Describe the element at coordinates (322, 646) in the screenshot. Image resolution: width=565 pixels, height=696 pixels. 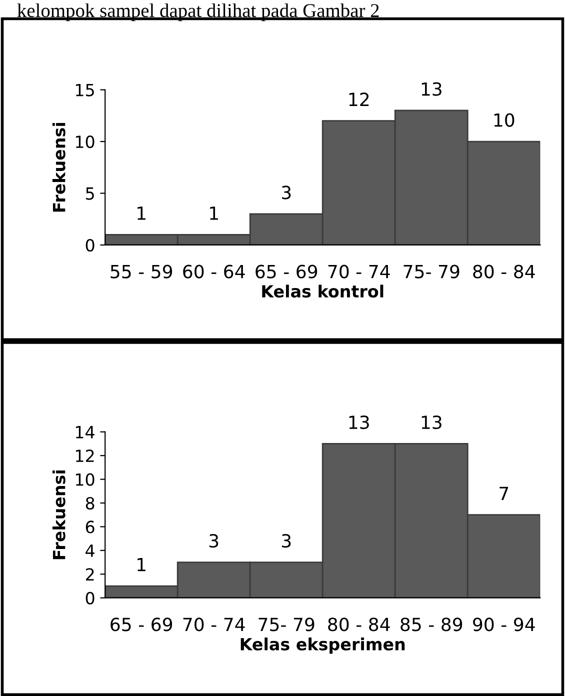
I see `x-axis-title: Kelas eksperimen` at that location.